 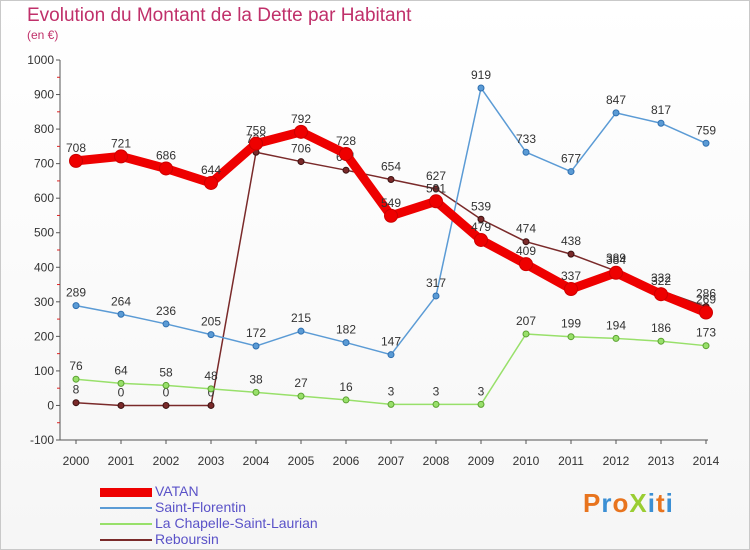 What do you see at coordinates (50, 405) in the screenshot?
I see `y-tick-label: 0` at bounding box center [50, 405].